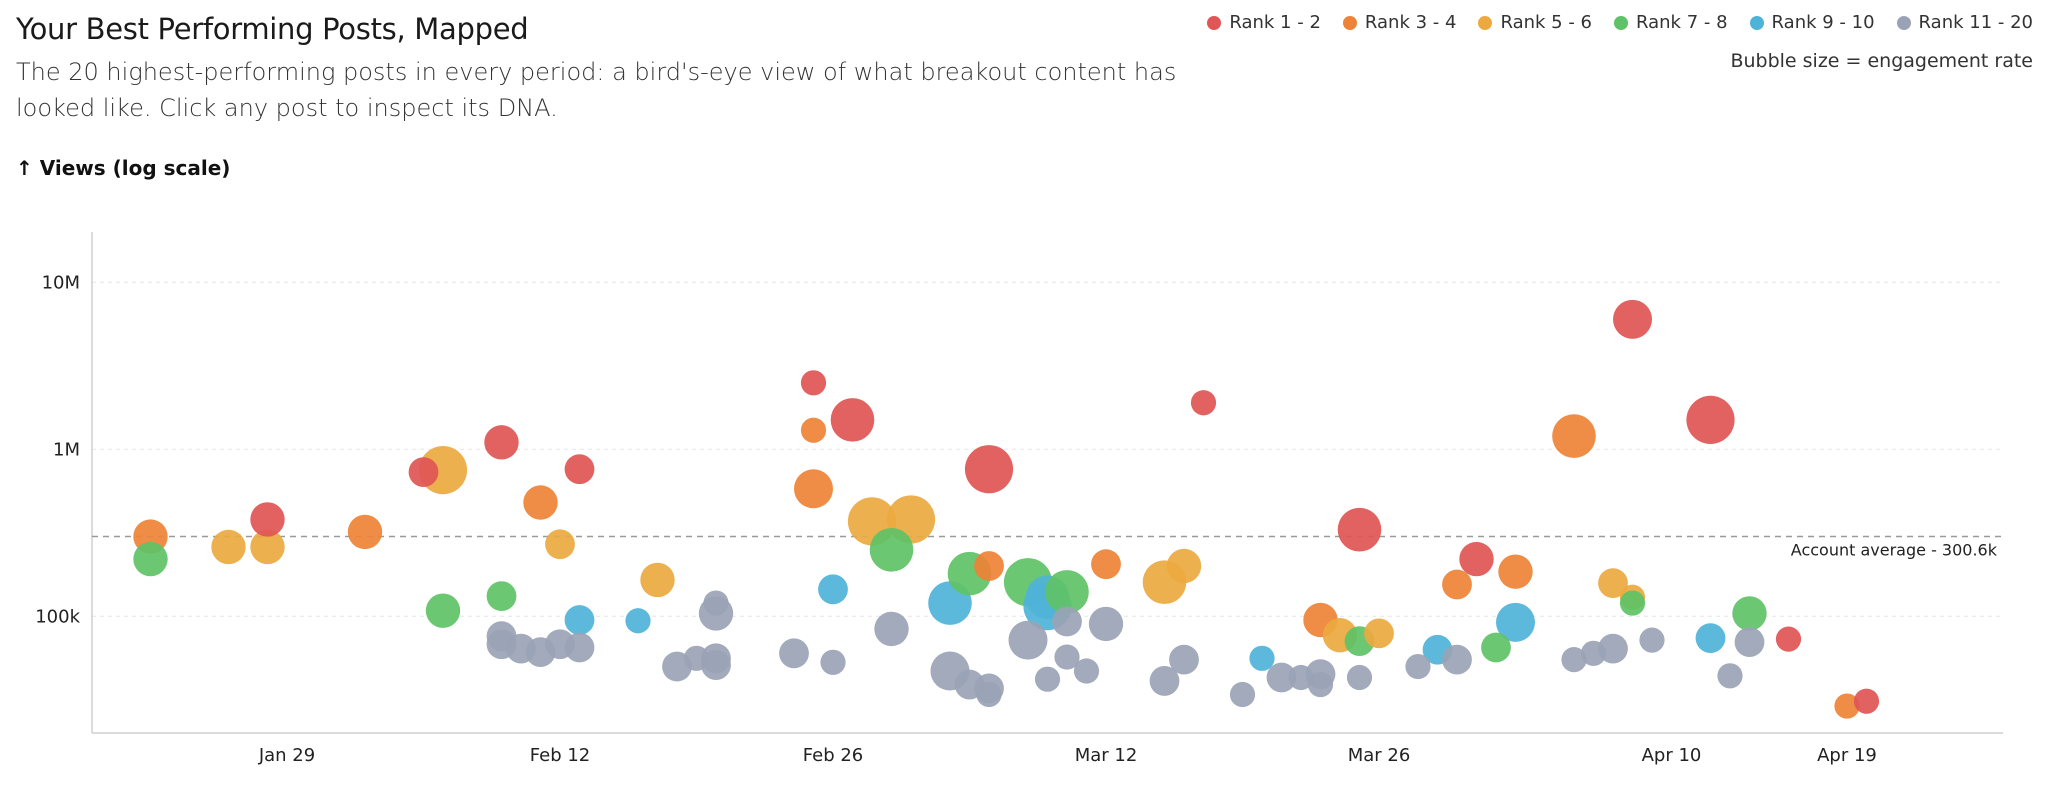 The width and height of the screenshot is (2051, 789). I want to click on legend-item: Rank 3 - 4, so click(1399, 22).